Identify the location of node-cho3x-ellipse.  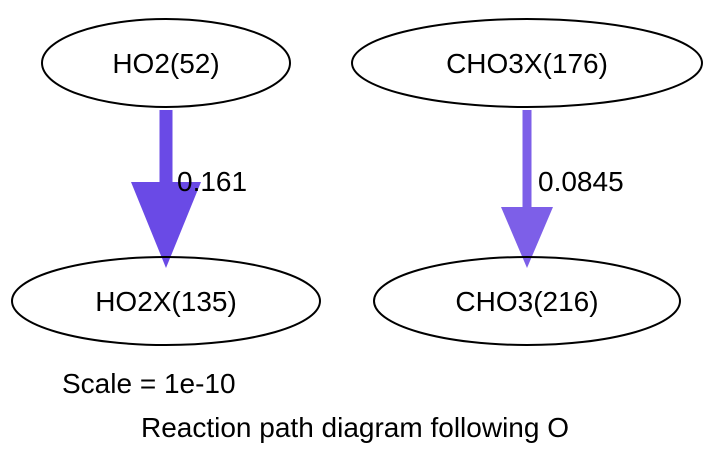
(527, 63).